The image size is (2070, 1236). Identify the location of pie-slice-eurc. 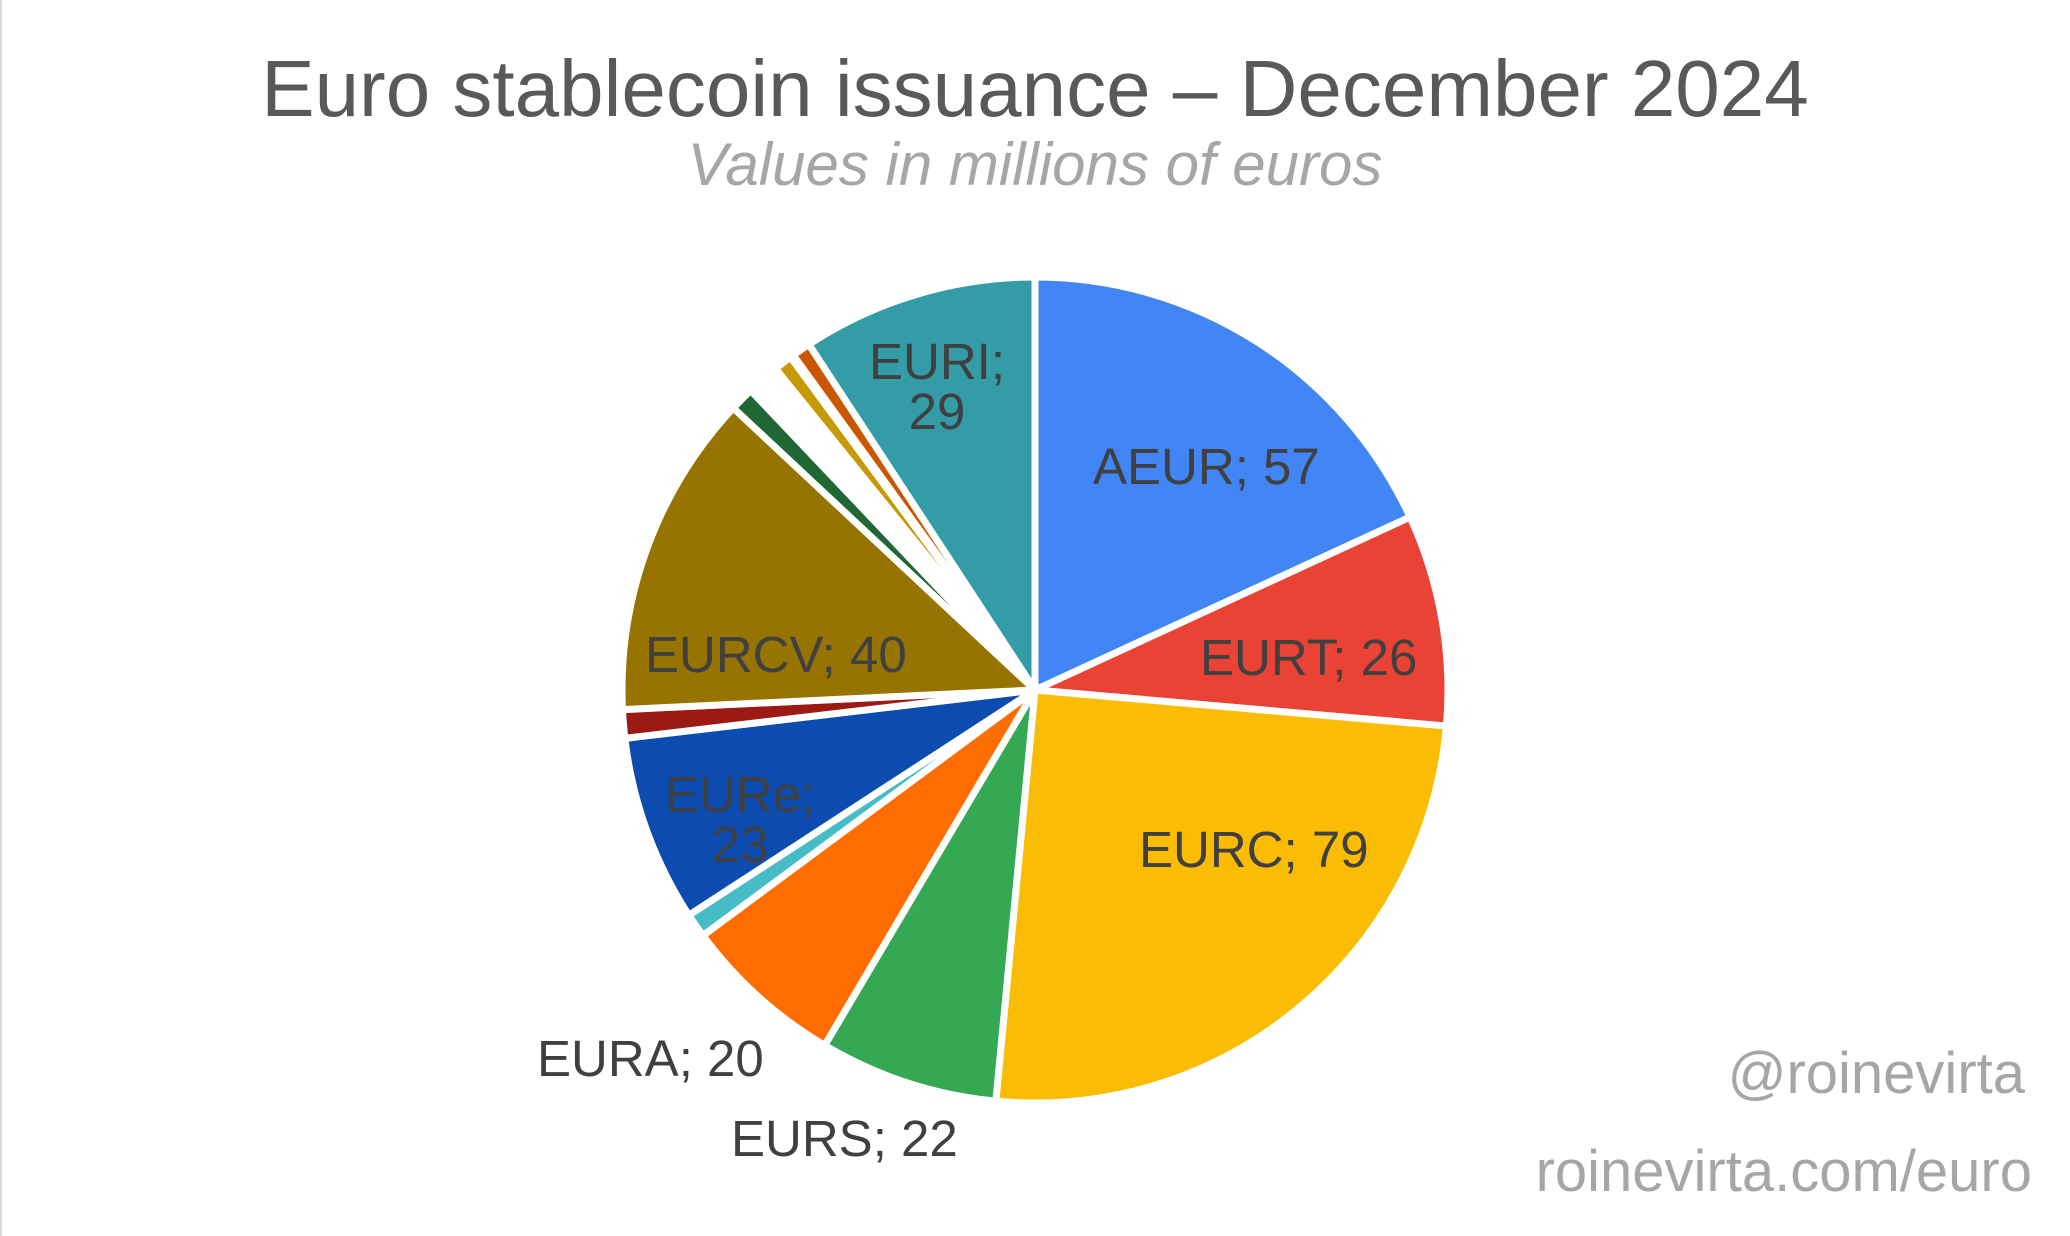
(1221, 896).